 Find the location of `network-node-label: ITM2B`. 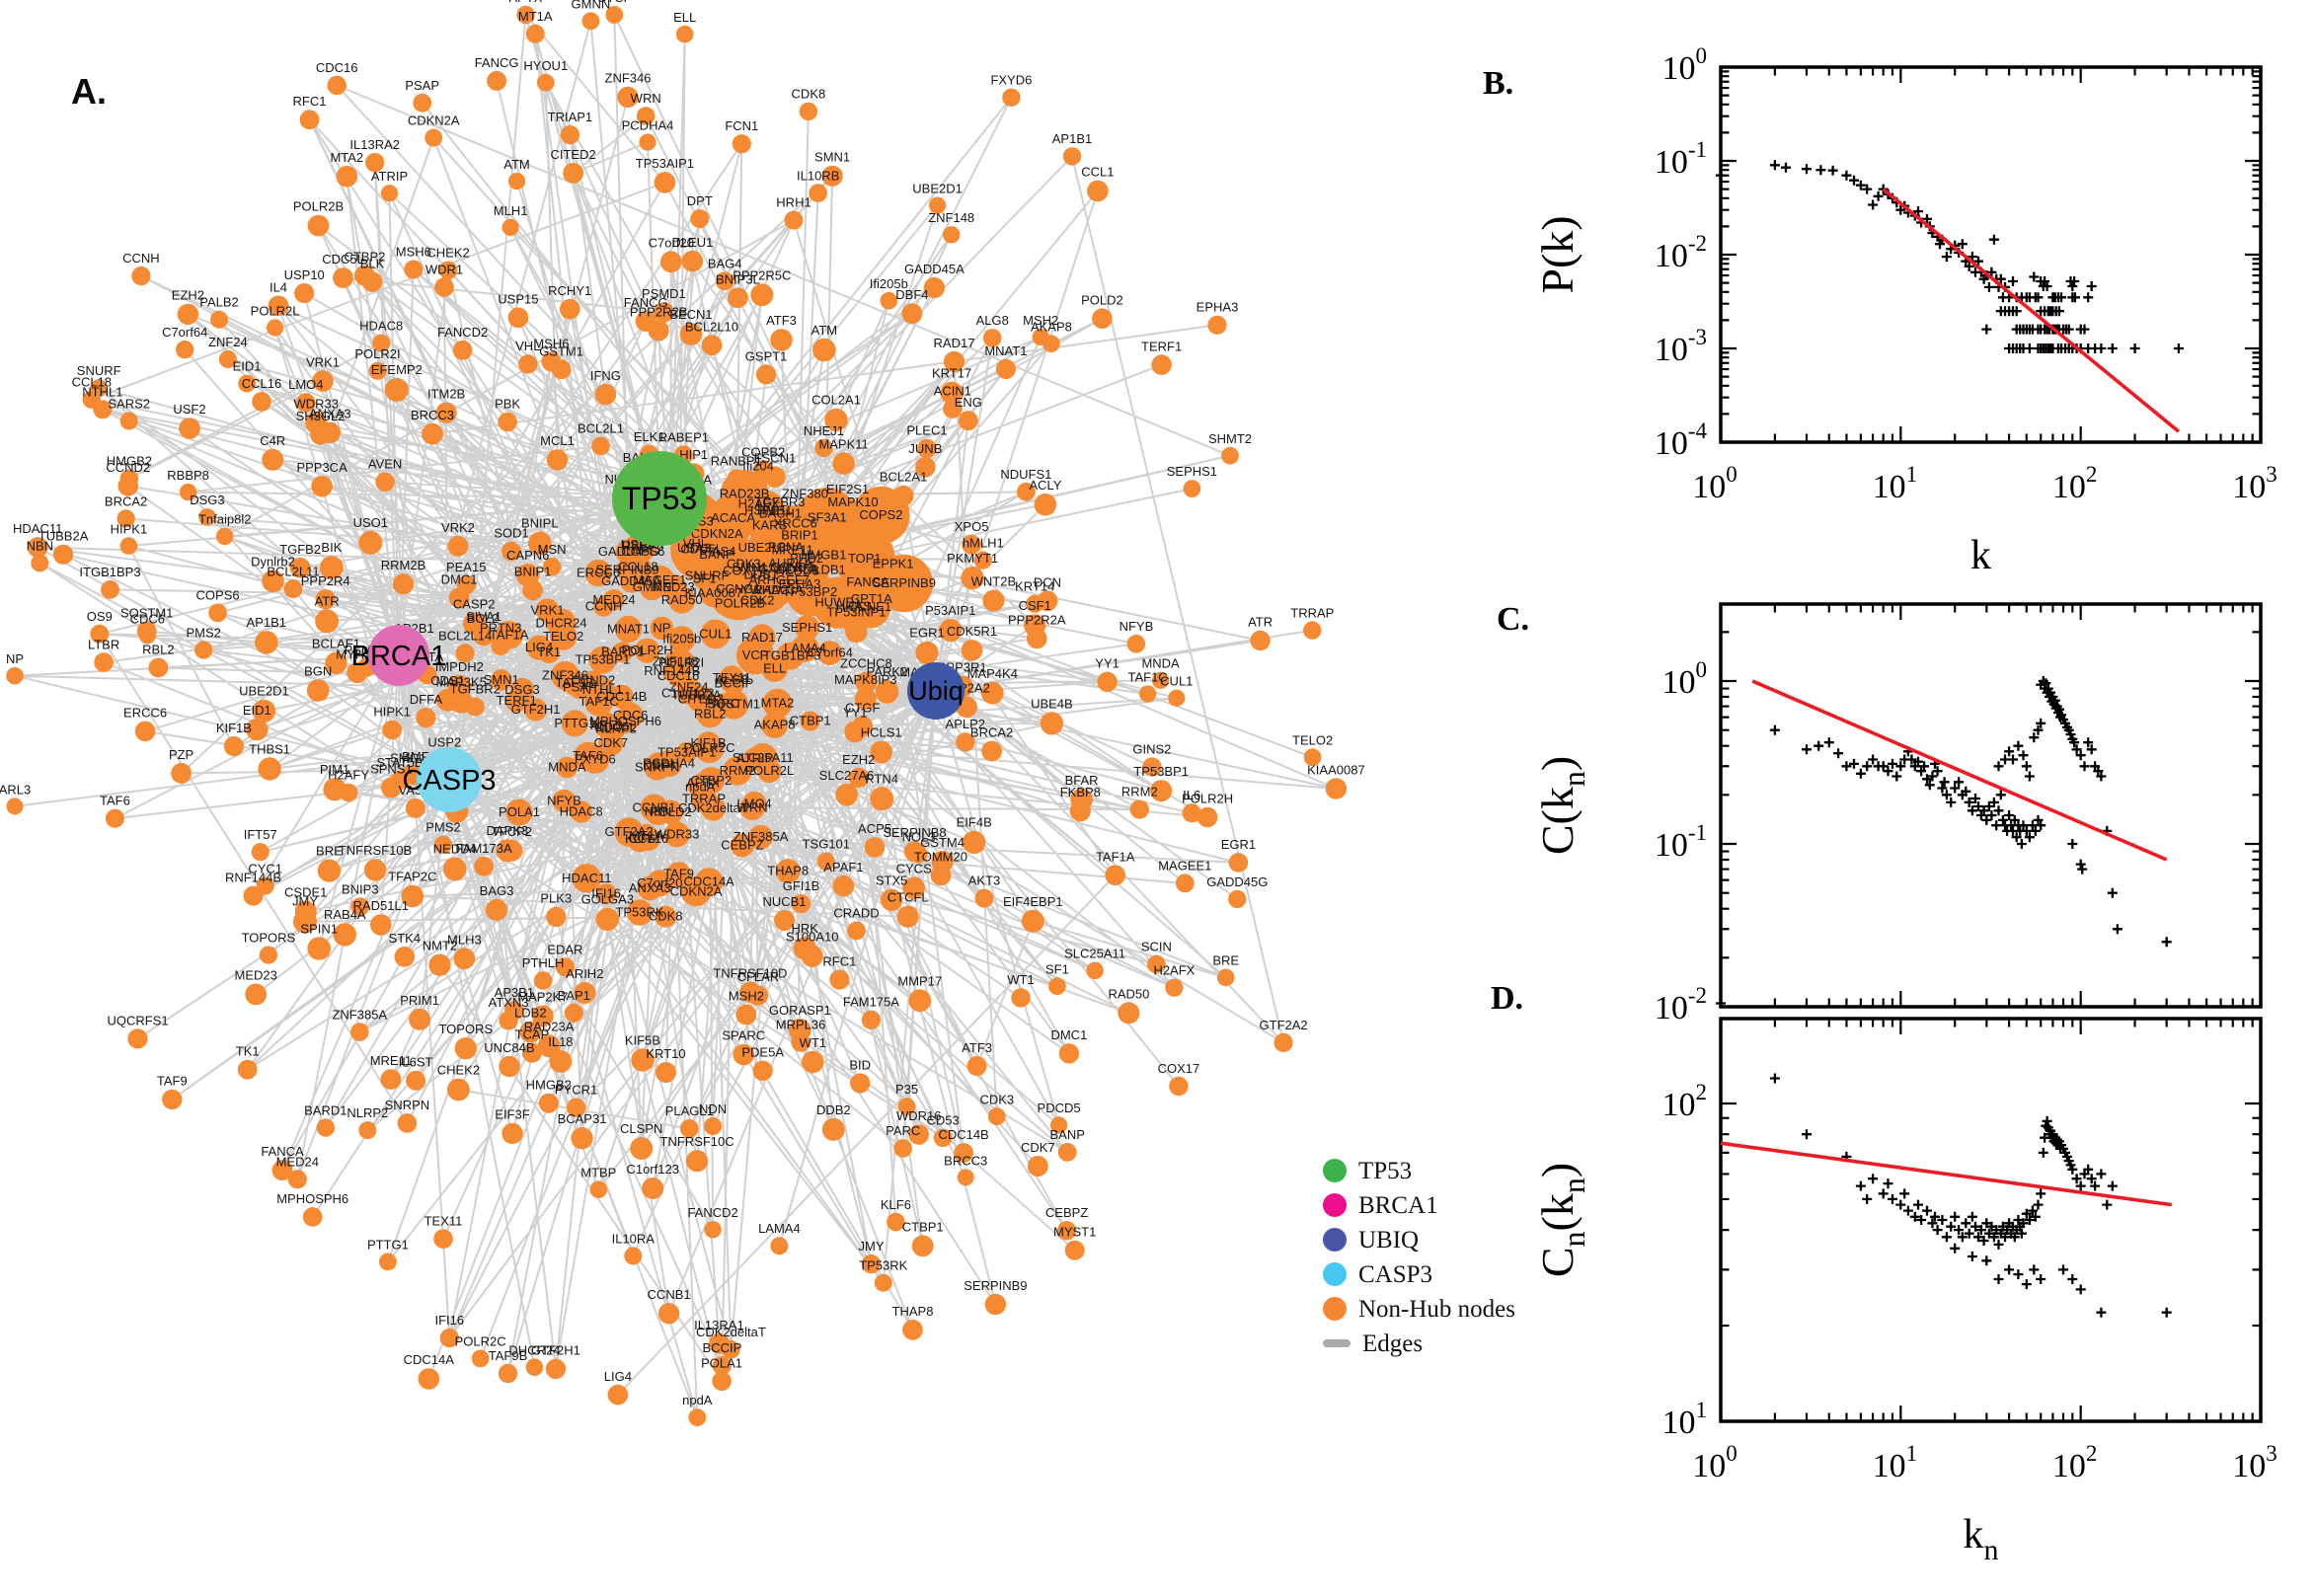

network-node-label: ITM2B is located at coordinates (446, 394).